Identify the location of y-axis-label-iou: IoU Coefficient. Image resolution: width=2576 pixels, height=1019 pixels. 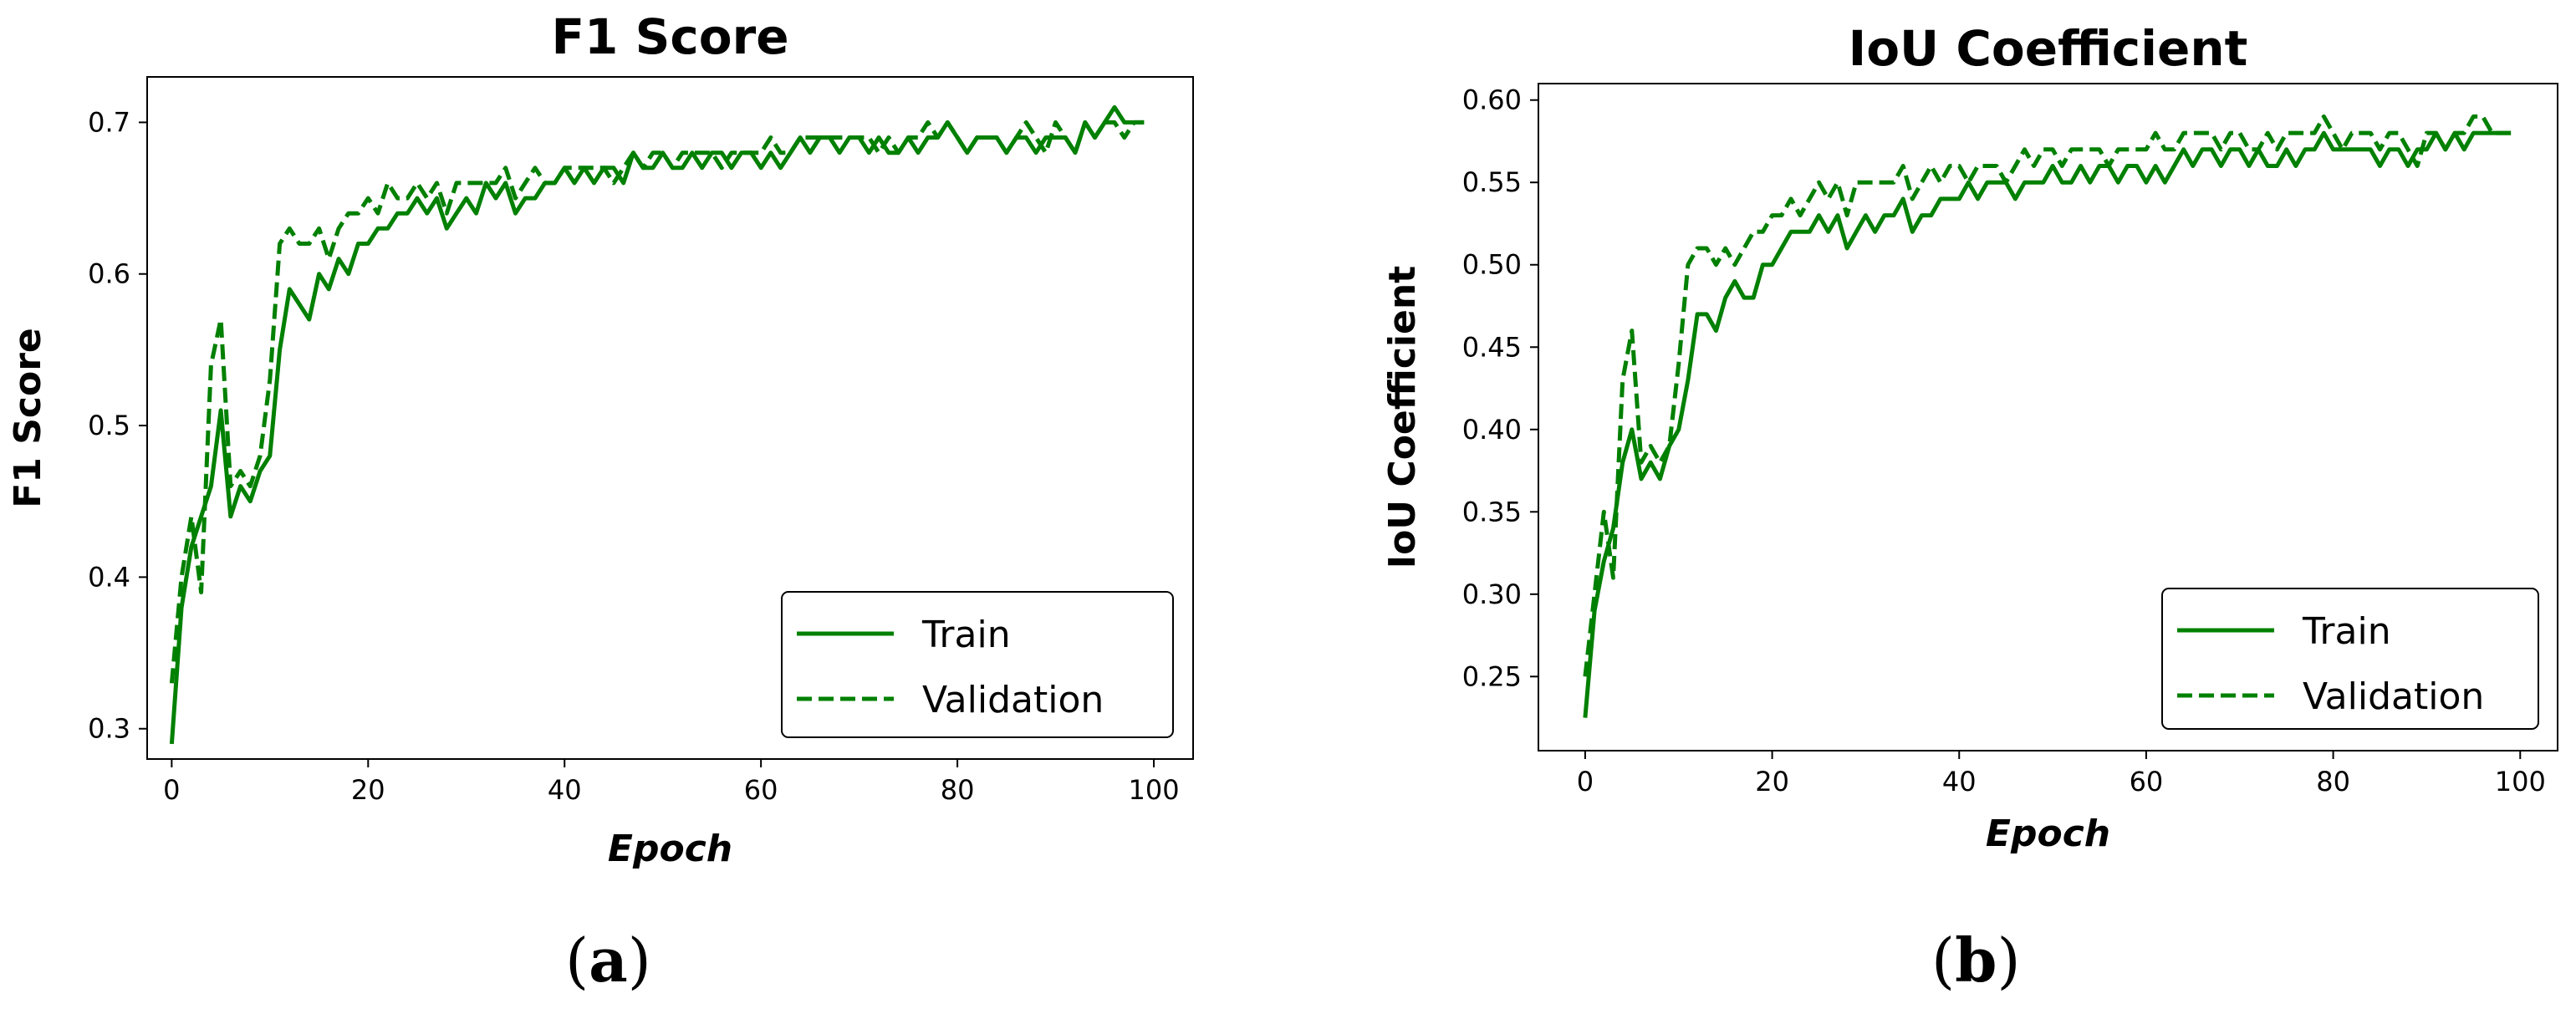
(1402, 417).